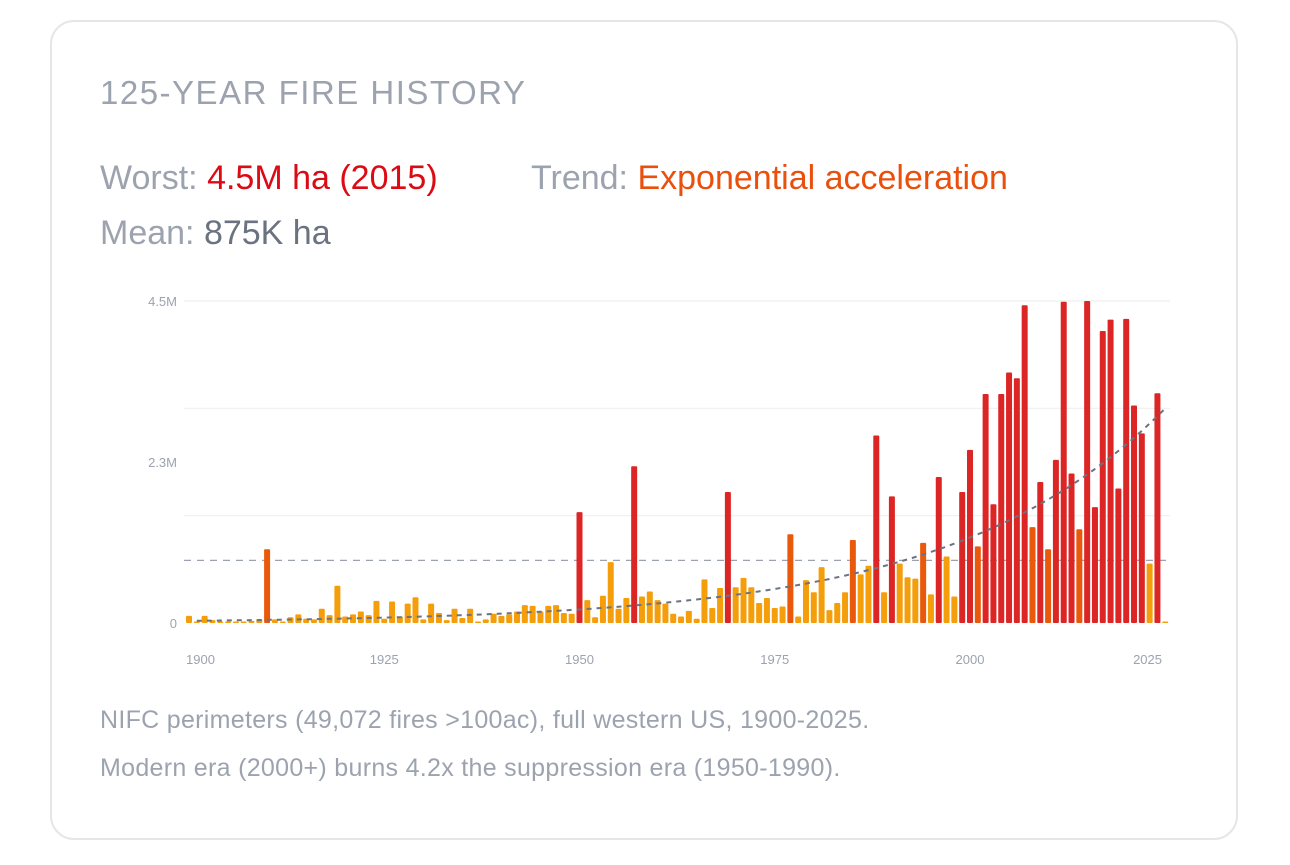  What do you see at coordinates (454, 615) in the screenshot?
I see `bar-1934` at bounding box center [454, 615].